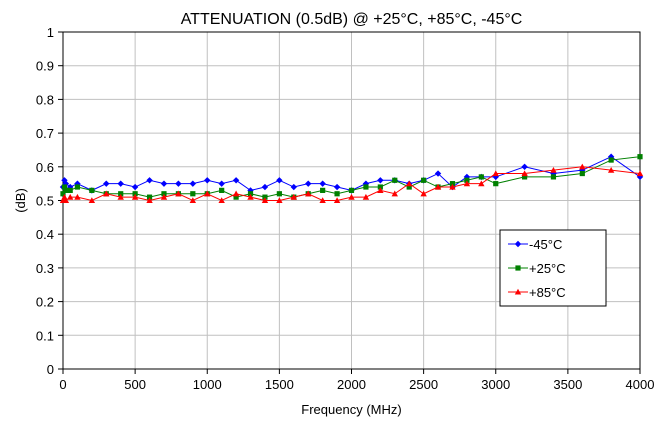  Describe the element at coordinates (135, 384) in the screenshot. I see `x-tick-label: 500` at that location.